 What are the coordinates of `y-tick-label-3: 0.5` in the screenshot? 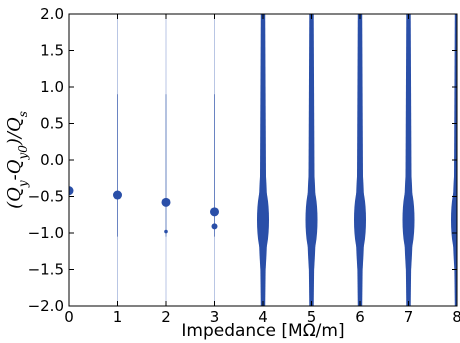 It's located at (52, 124).